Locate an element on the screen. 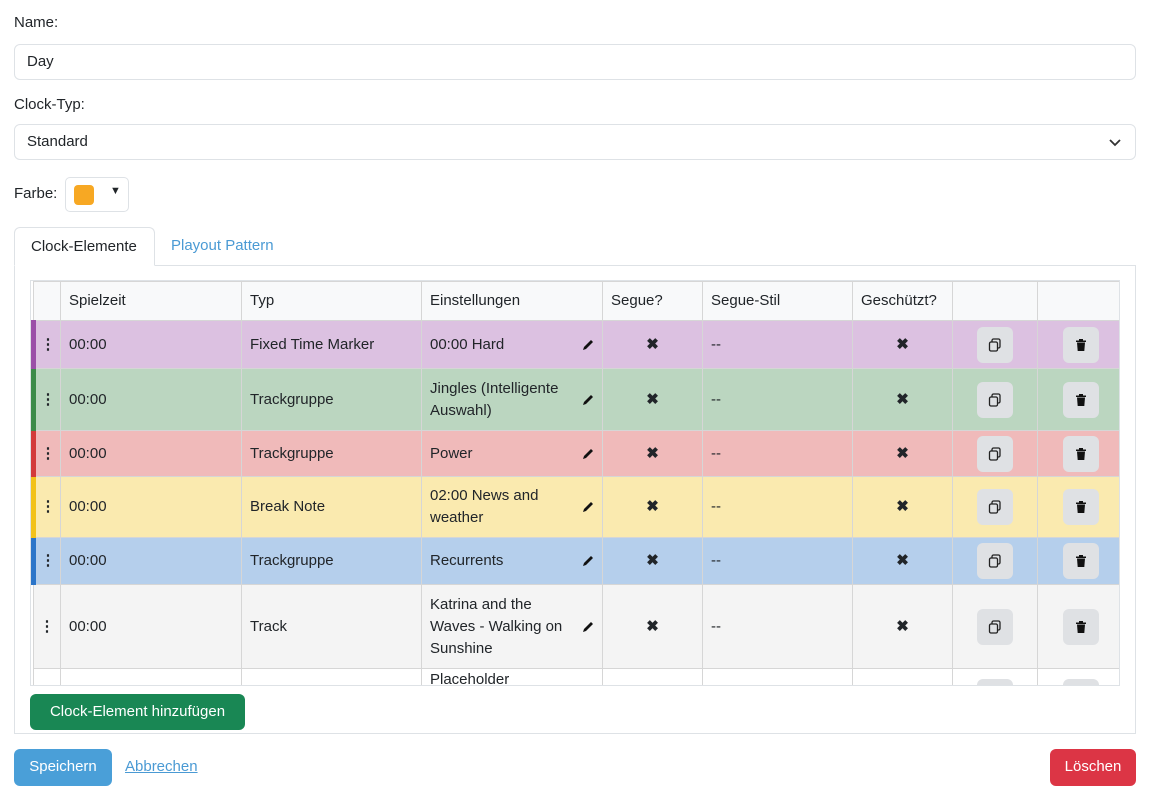 The height and width of the screenshot is (800, 1150). table-row: ⋮ 00:00 Trackgruppe Recurrents ✖ -- ✖ is located at coordinates (575, 561).